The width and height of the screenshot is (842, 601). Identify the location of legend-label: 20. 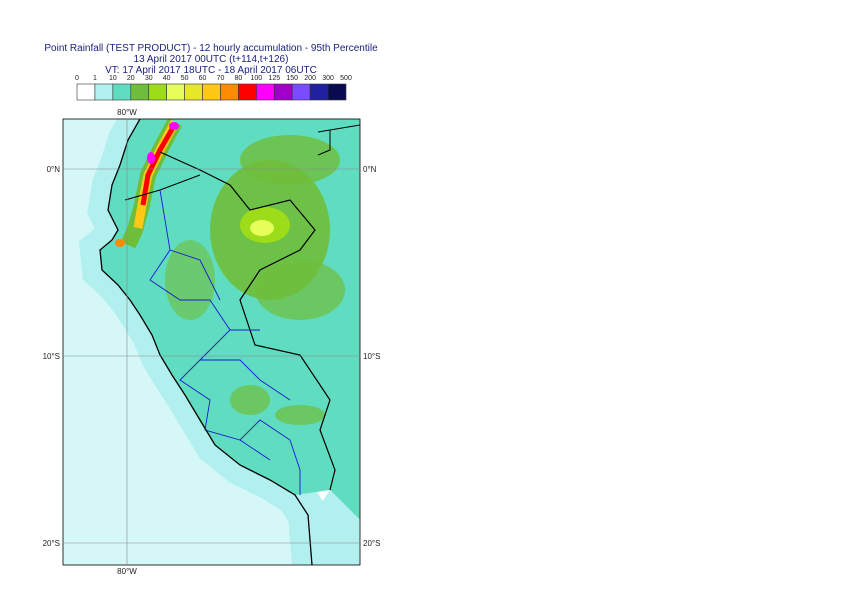
(131, 78).